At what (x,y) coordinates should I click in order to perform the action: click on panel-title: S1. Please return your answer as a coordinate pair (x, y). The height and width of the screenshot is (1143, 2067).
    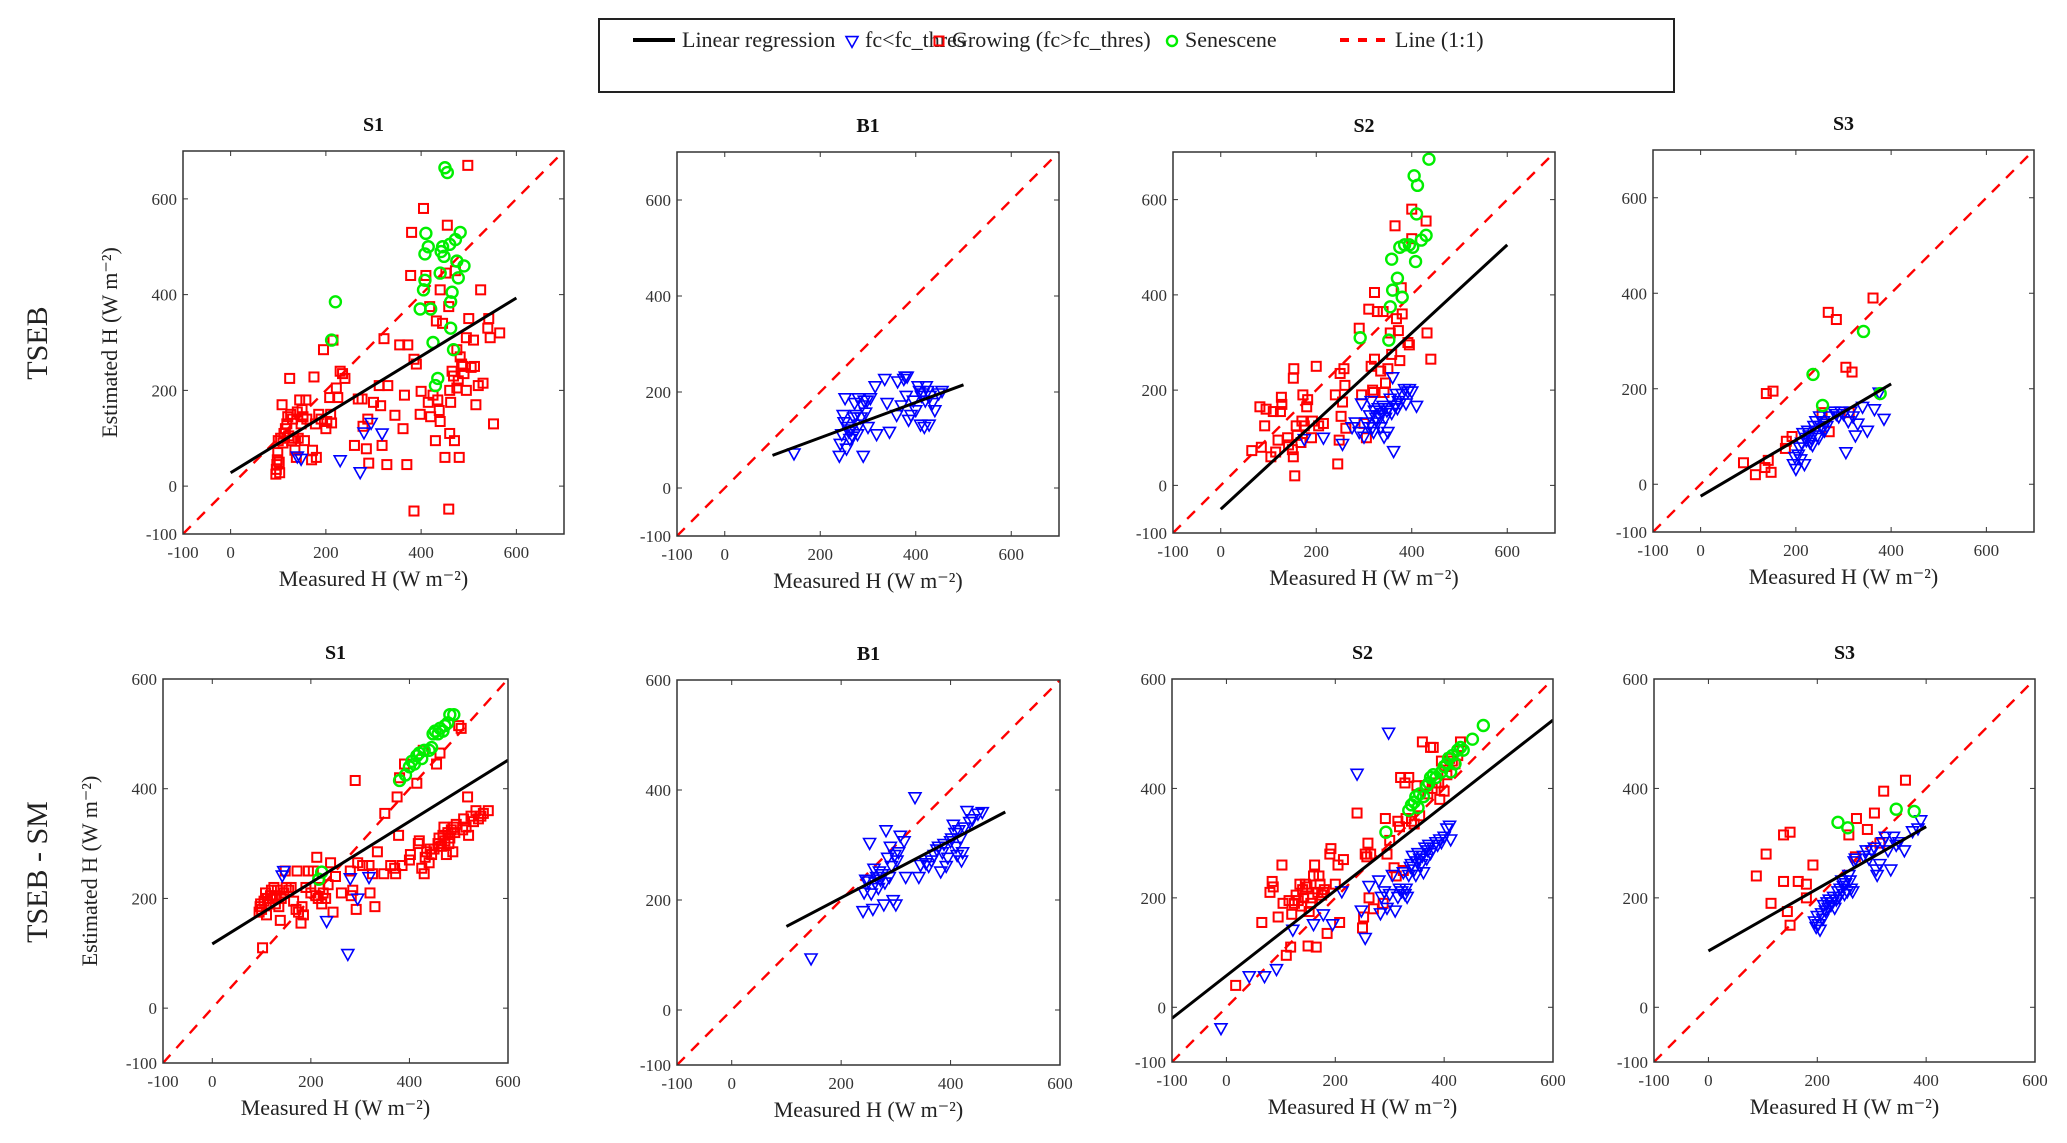
    Looking at the image, I should click on (373, 125).